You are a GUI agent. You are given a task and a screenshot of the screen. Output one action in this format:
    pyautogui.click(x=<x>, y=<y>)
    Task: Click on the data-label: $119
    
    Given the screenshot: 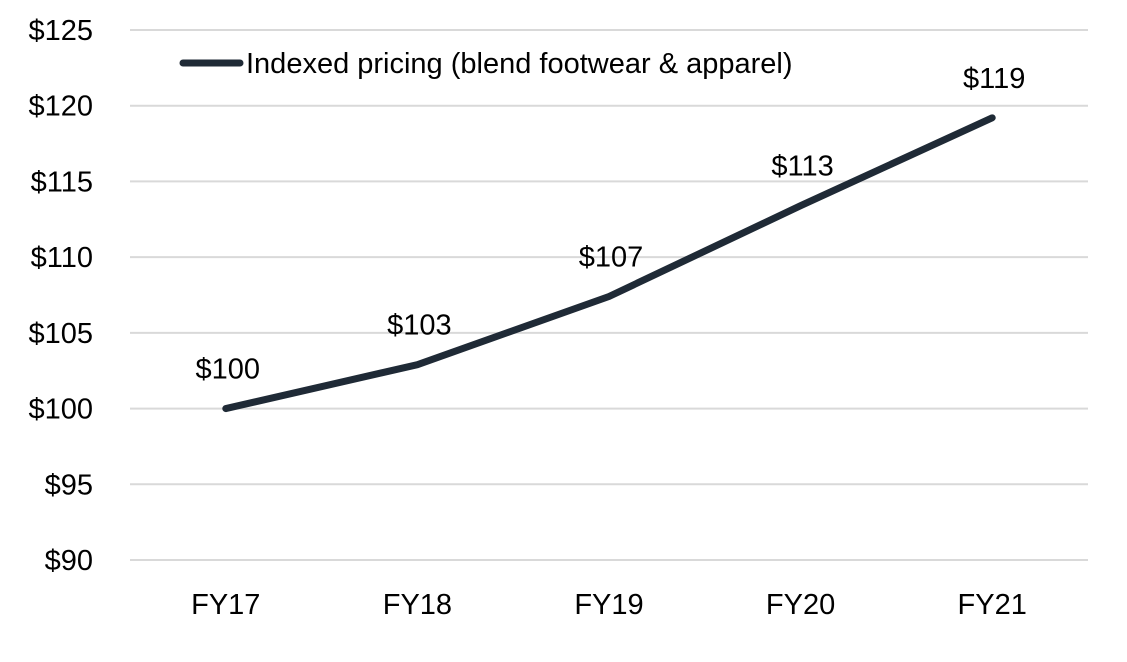 What is the action you would take?
    pyautogui.click(x=994, y=79)
    